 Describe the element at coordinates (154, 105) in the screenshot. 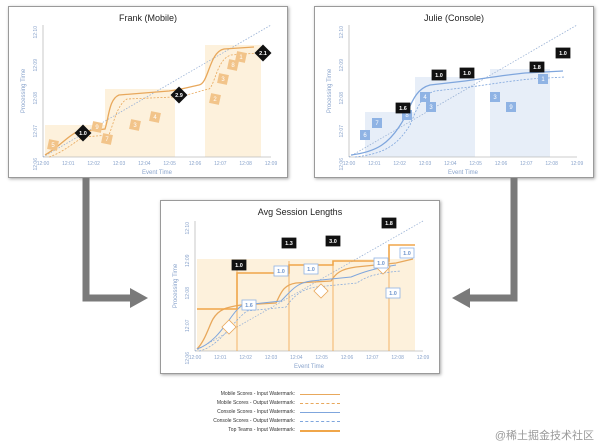

I see `output-watermark-line` at that location.